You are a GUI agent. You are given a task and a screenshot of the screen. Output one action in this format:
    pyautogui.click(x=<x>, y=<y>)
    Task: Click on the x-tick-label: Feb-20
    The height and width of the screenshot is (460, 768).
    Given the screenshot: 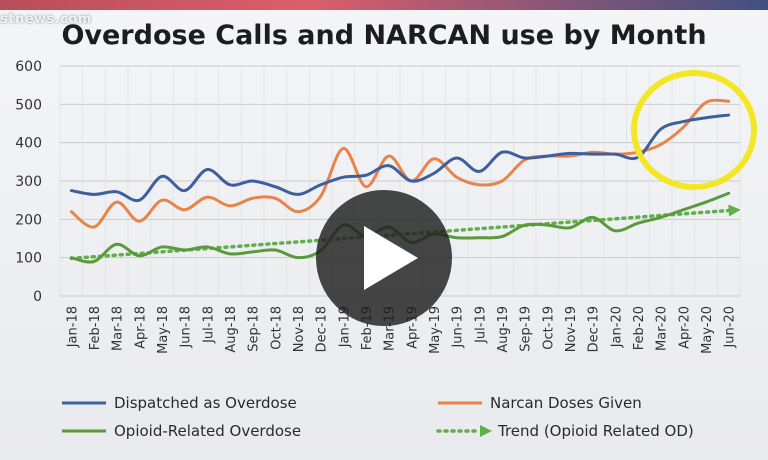 What is the action you would take?
    pyautogui.click(x=639, y=328)
    